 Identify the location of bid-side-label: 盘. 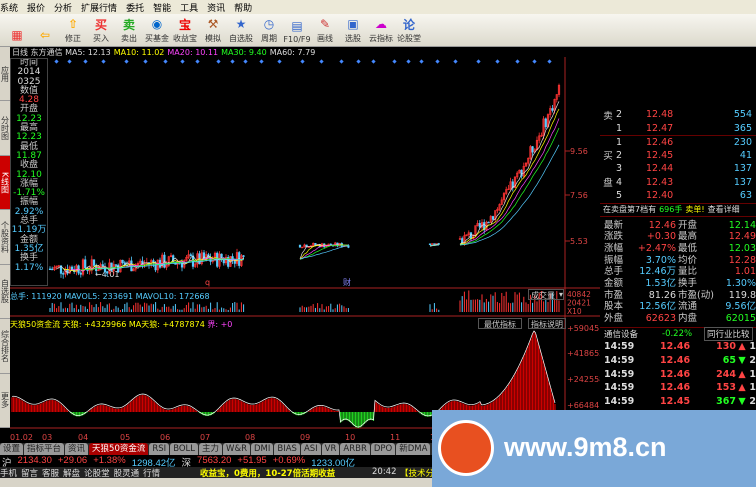
(608, 184).